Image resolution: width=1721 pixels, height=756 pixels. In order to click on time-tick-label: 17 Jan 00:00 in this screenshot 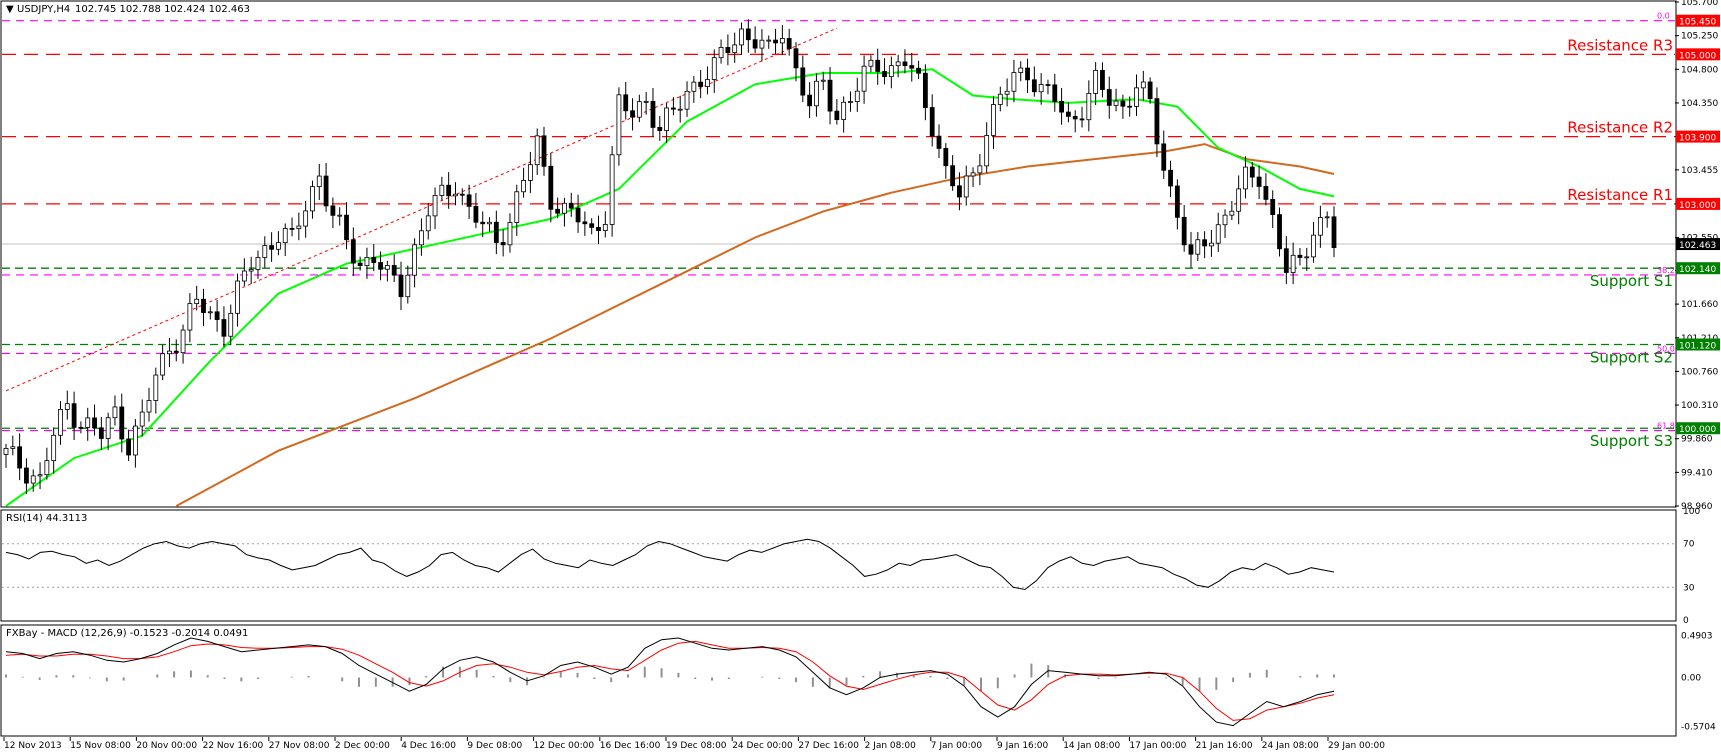, I will do `click(1157, 746)`.